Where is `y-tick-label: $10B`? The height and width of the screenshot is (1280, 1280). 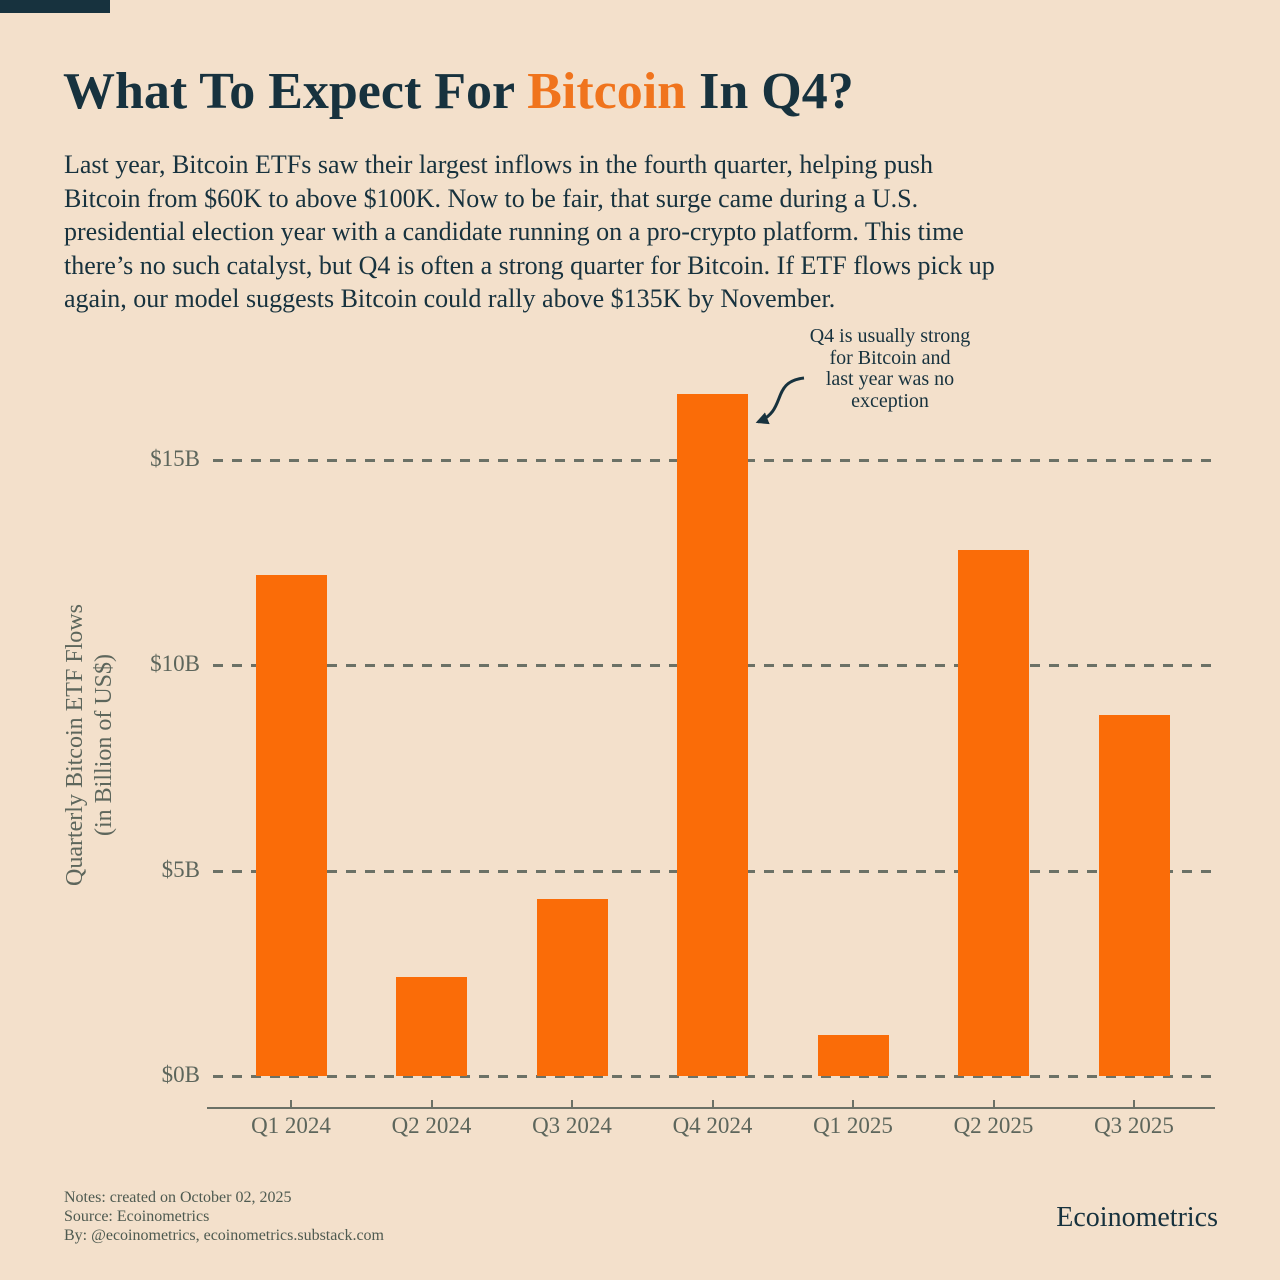 y-tick-label: $10B is located at coordinates (175, 664).